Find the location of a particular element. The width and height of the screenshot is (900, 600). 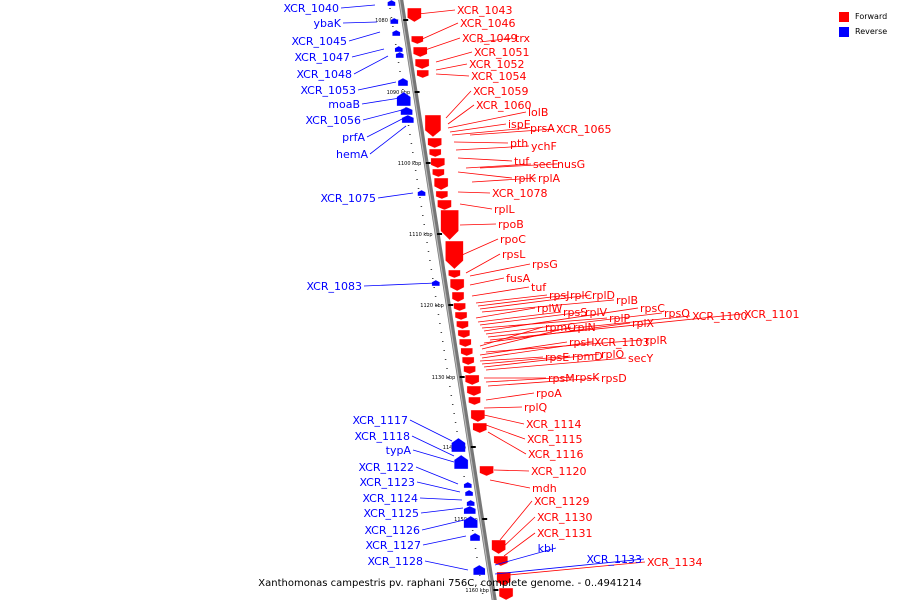

kbp-tick-label: 1090 kbp is located at coordinates (399, 93).